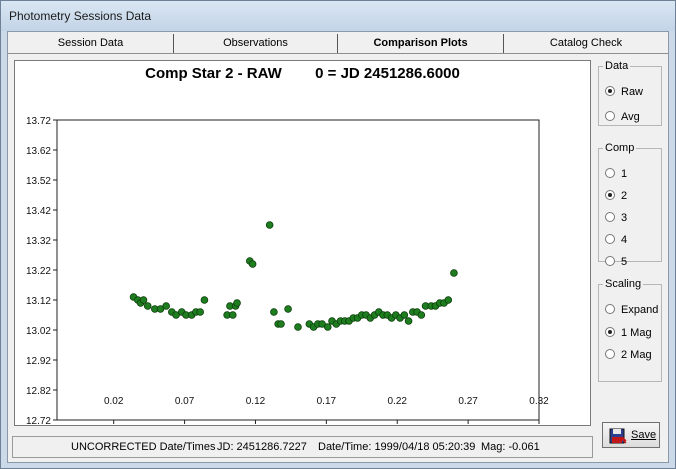 The height and width of the screenshot is (469, 676). Describe the element at coordinates (38, 331) in the screenshot. I see `y-tick-label: 13.02` at that location.